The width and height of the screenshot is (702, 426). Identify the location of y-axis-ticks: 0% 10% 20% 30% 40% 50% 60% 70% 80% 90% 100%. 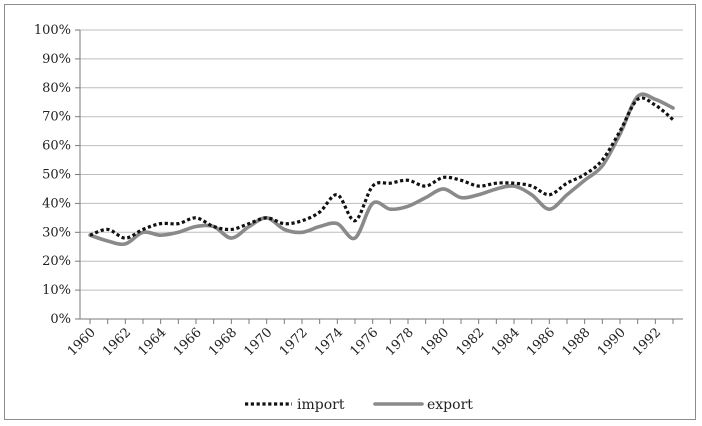
(52, 175).